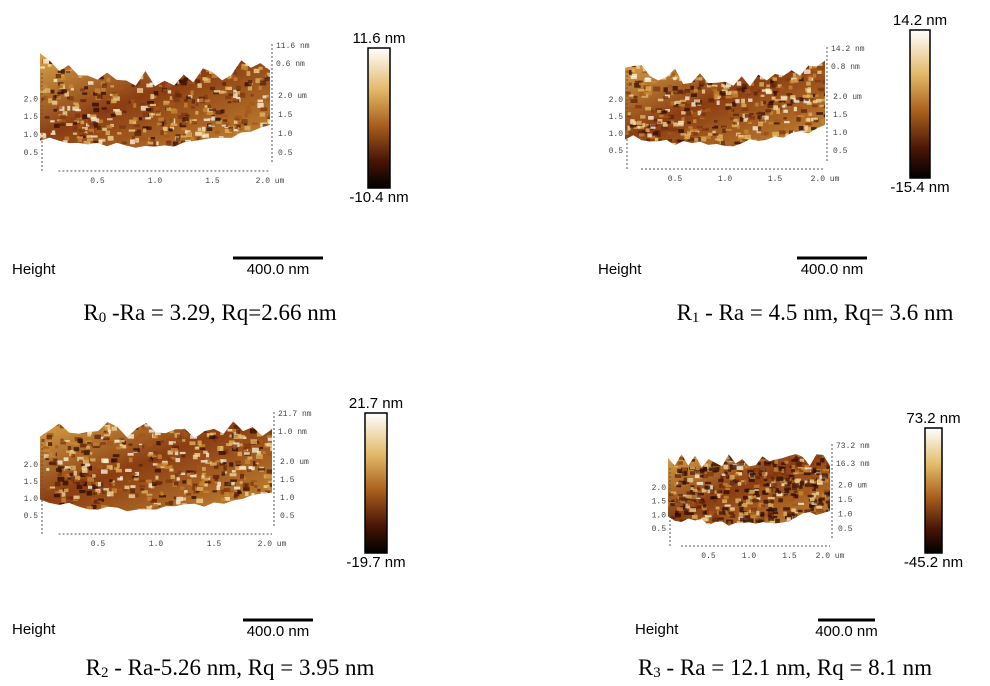 The height and width of the screenshot is (686, 990). What do you see at coordinates (853, 446) in the screenshot?
I see `z-tick-label: 73.2 nm` at bounding box center [853, 446].